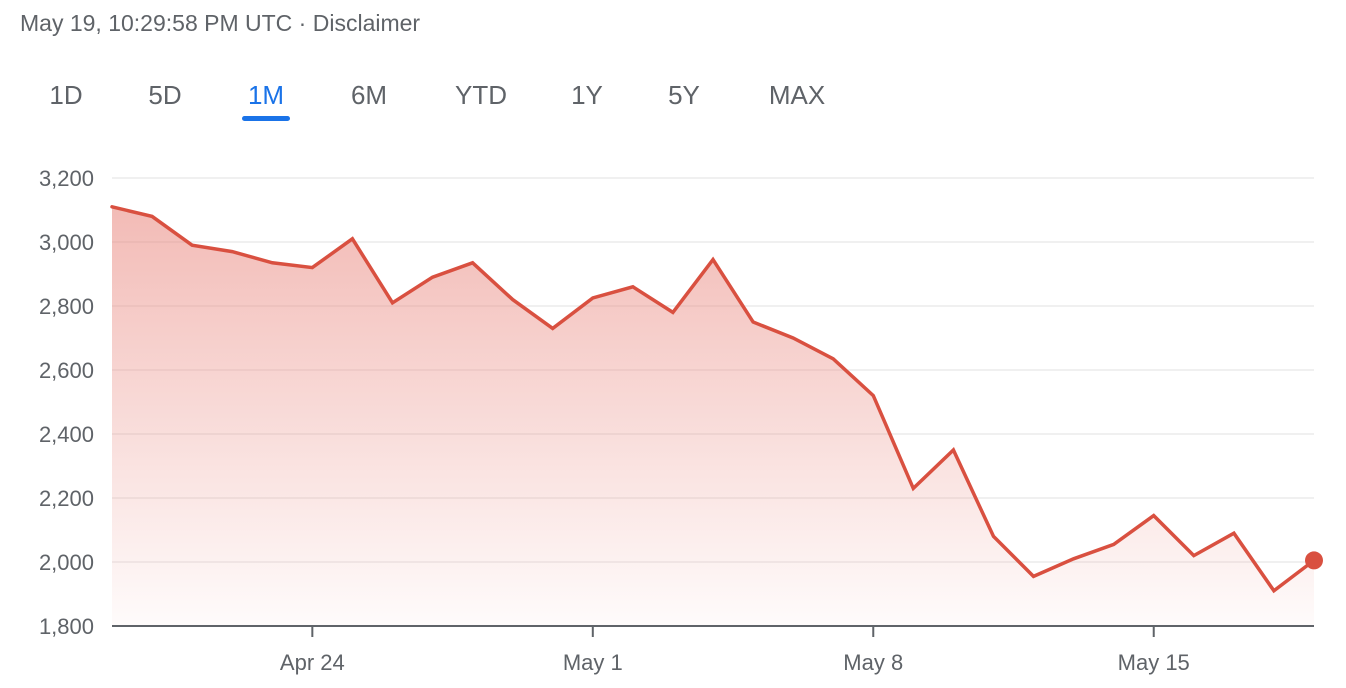  Describe the element at coordinates (266, 118) in the screenshot. I see `active-tab-indicator` at that location.